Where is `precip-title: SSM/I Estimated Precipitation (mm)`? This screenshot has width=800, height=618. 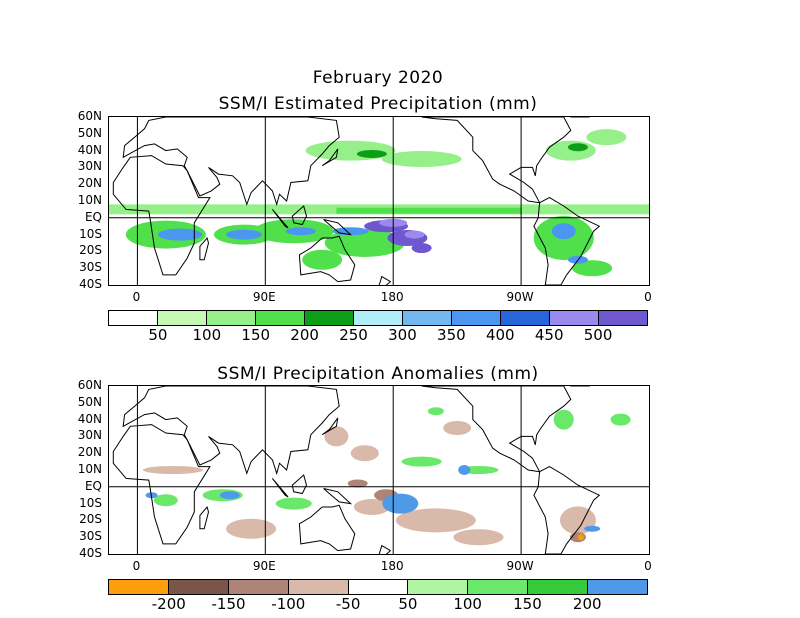 precip-title: SSM/I Estimated Precipitation (mm) is located at coordinates (378, 104).